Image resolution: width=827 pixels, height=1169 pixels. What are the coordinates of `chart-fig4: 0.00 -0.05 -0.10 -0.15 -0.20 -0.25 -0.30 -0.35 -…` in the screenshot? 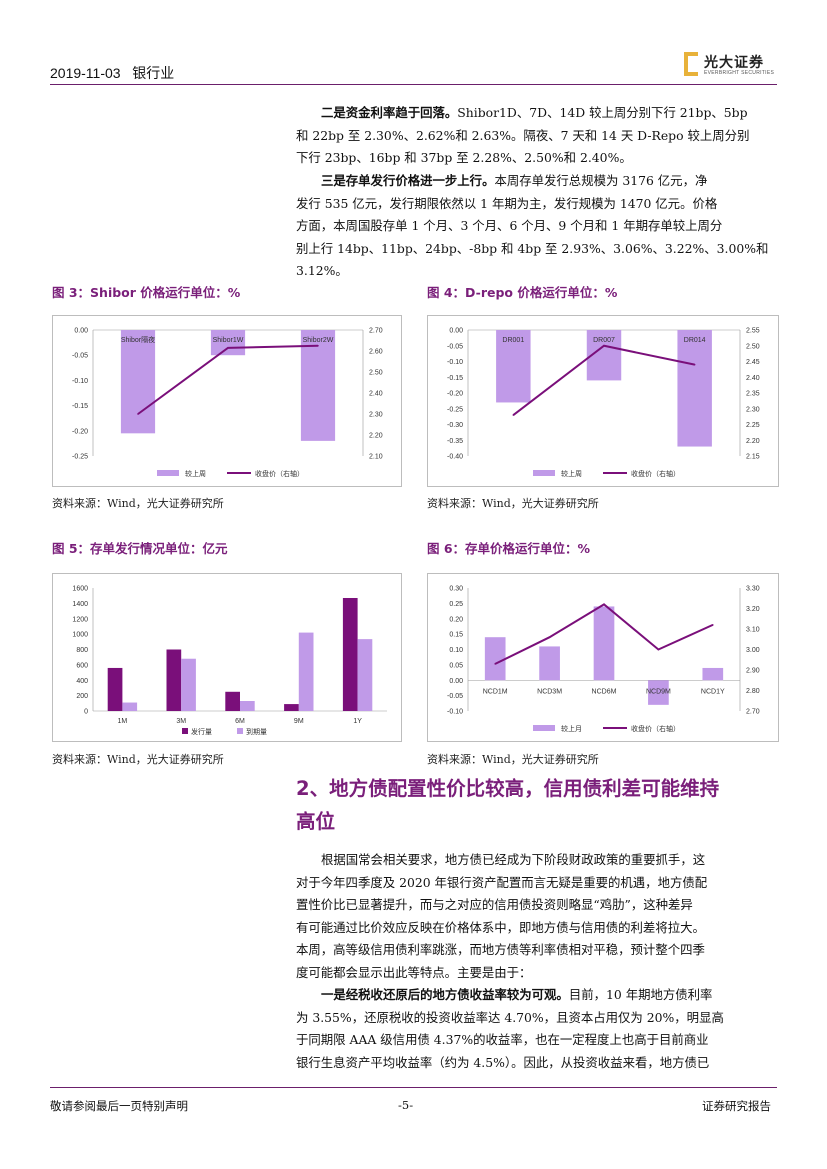 It's located at (603, 401).